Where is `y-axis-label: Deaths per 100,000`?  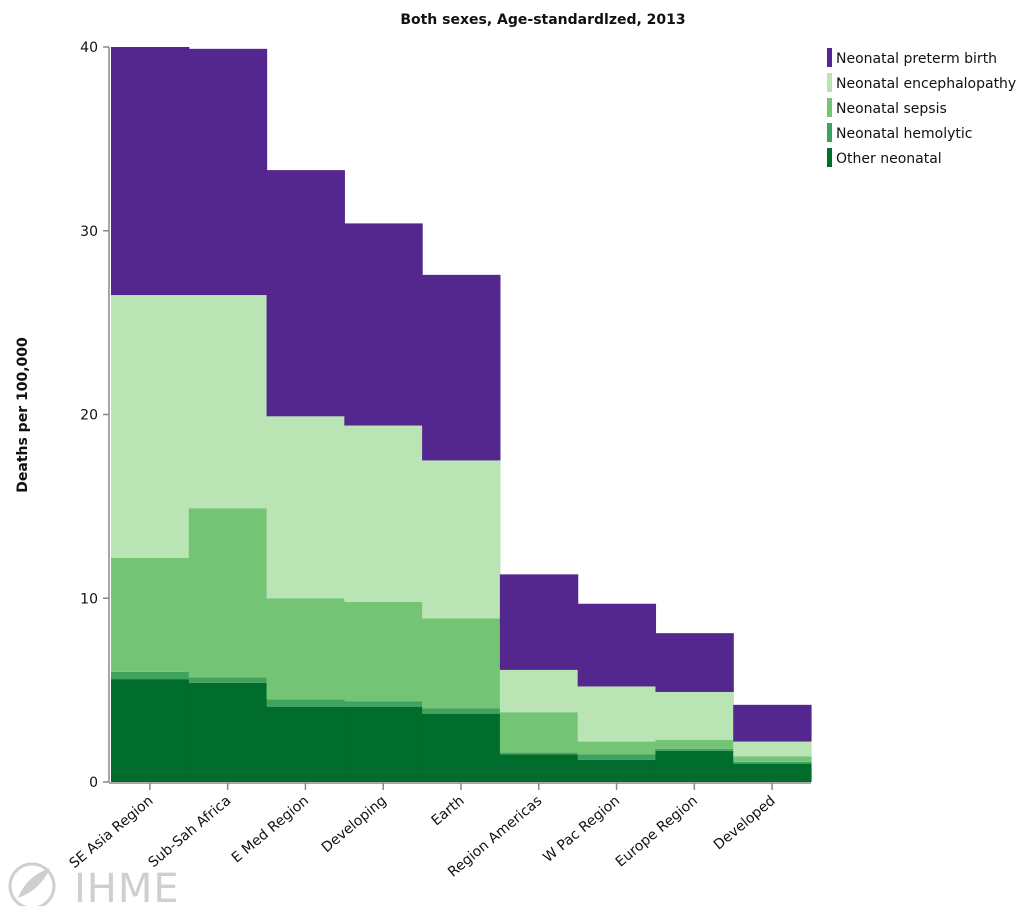 y-axis-label: Deaths per 100,000 is located at coordinates (23, 415).